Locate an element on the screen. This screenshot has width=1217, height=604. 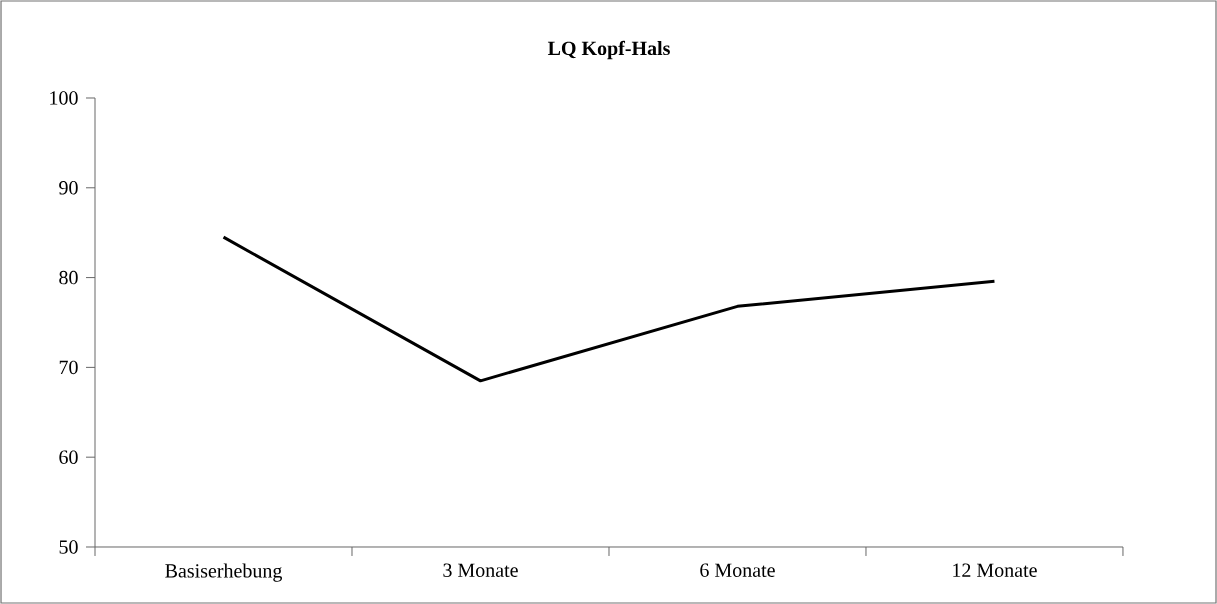
x-tick-label: Basiserhebung is located at coordinates (223, 572).